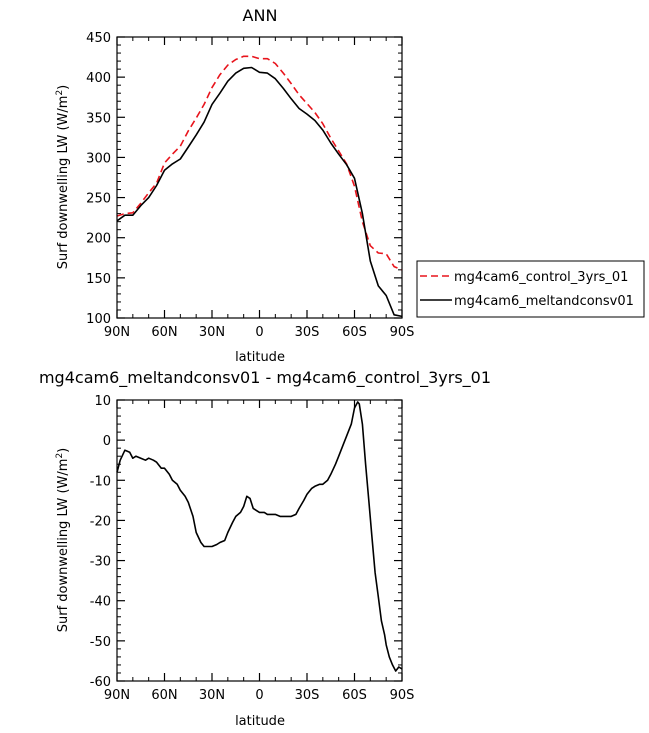 This screenshot has width=649, height=733. Describe the element at coordinates (98, 279) in the screenshot. I see `top-y-tick-label: 150` at that location.